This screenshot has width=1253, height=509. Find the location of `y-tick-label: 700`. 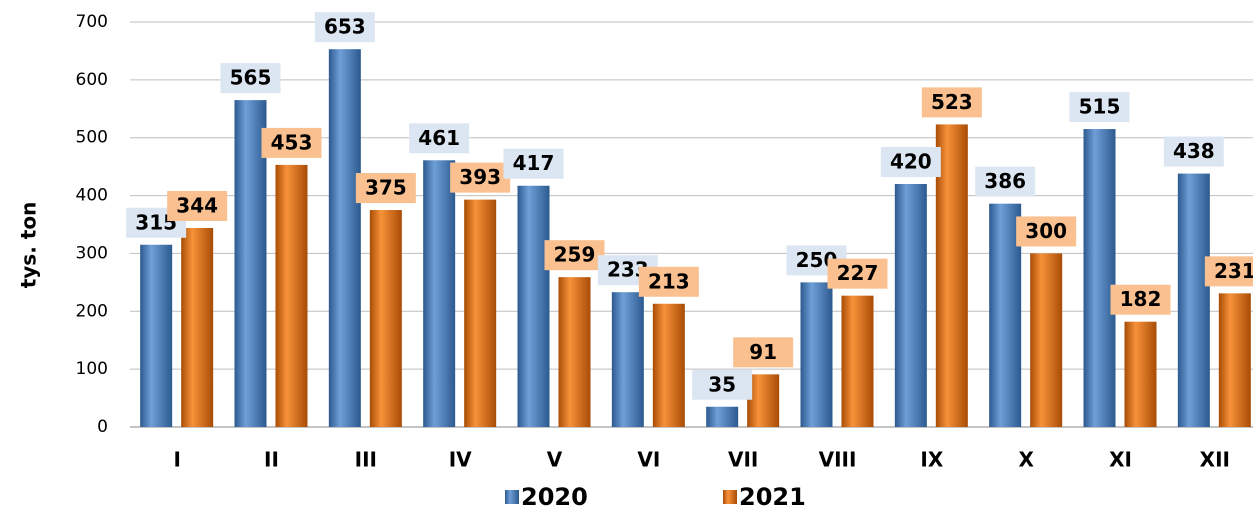

y-tick-label: 700 is located at coordinates (92, 22).